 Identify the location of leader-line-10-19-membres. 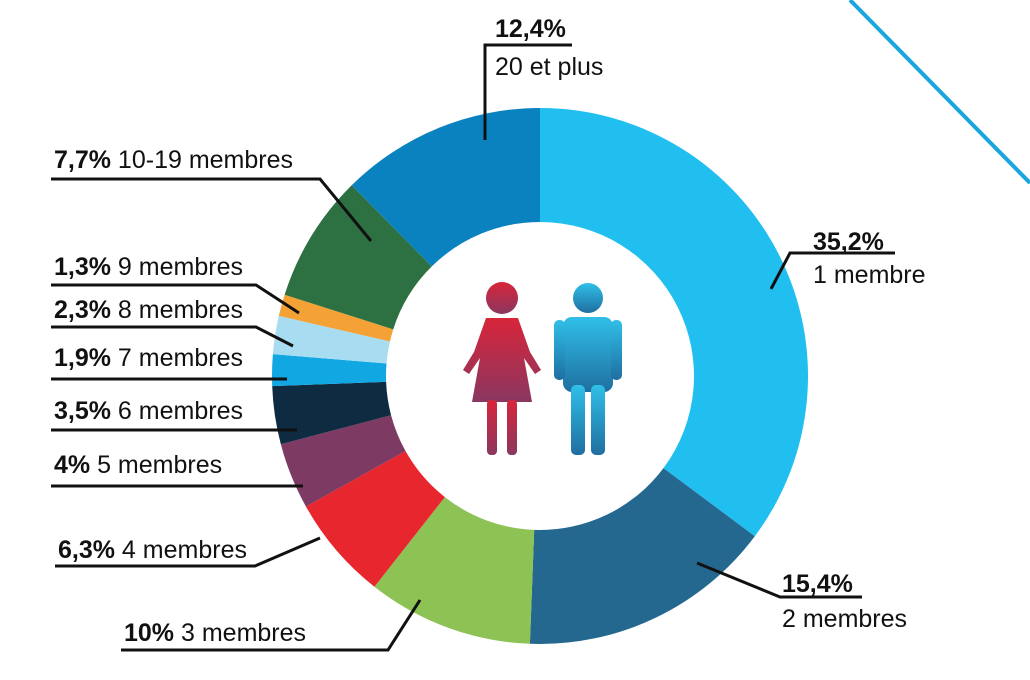
(212, 209).